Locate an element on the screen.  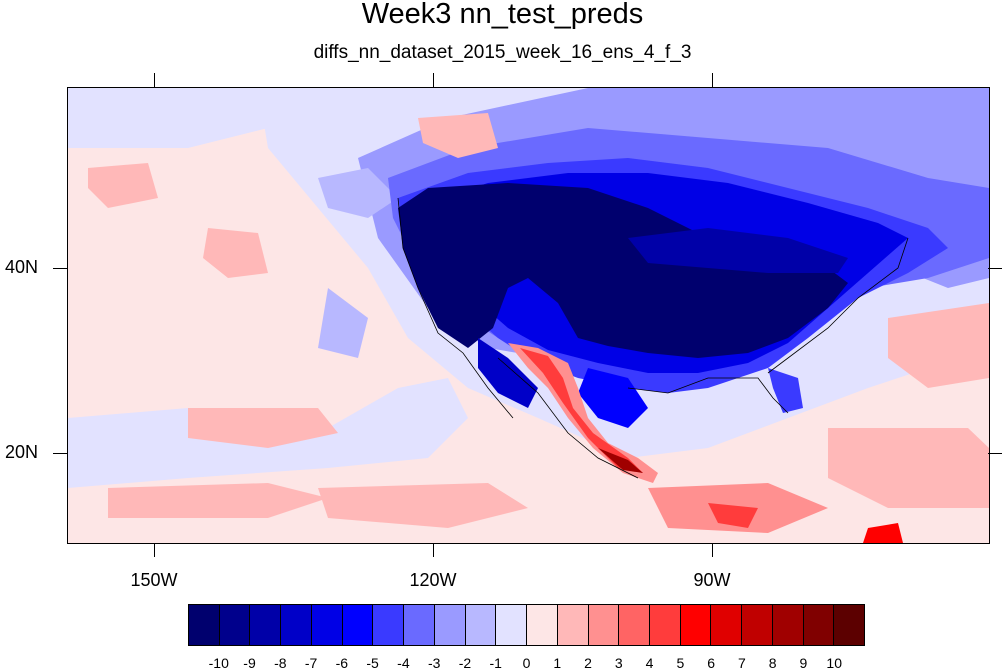
colorbar-label: -3 is located at coordinates (434, 663).